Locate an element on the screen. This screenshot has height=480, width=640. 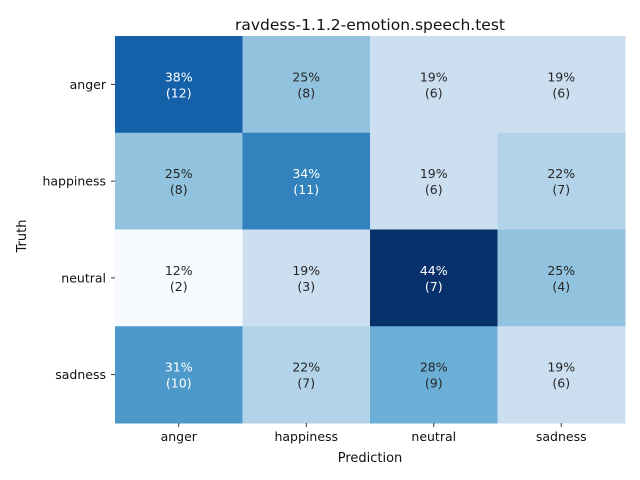
cell-count-label: (3) is located at coordinates (306, 286).